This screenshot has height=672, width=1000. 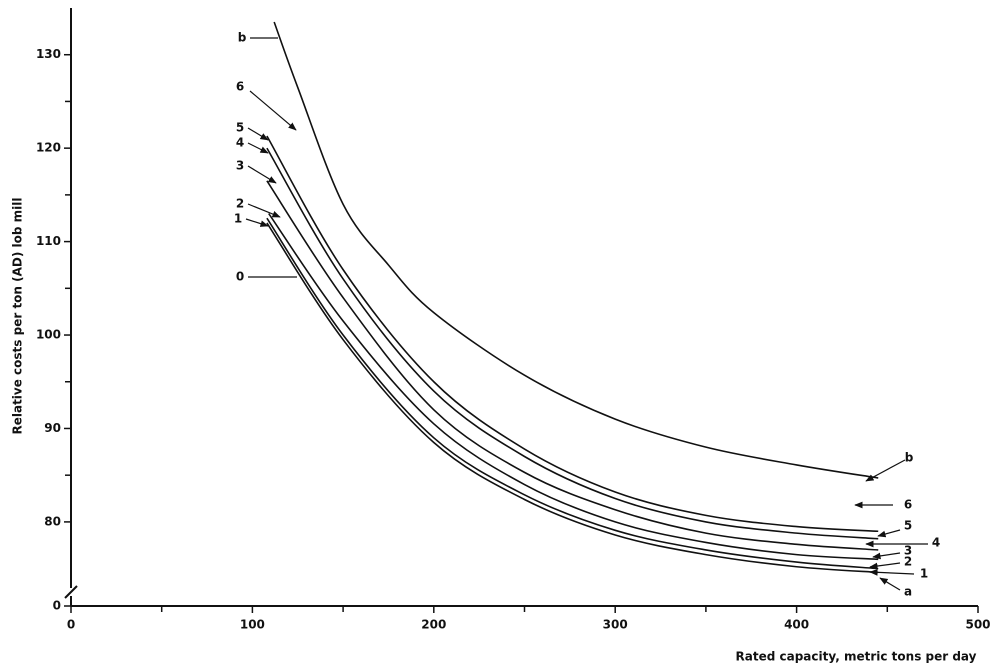 I want to click on curve-label: 0, so click(x=240, y=277).